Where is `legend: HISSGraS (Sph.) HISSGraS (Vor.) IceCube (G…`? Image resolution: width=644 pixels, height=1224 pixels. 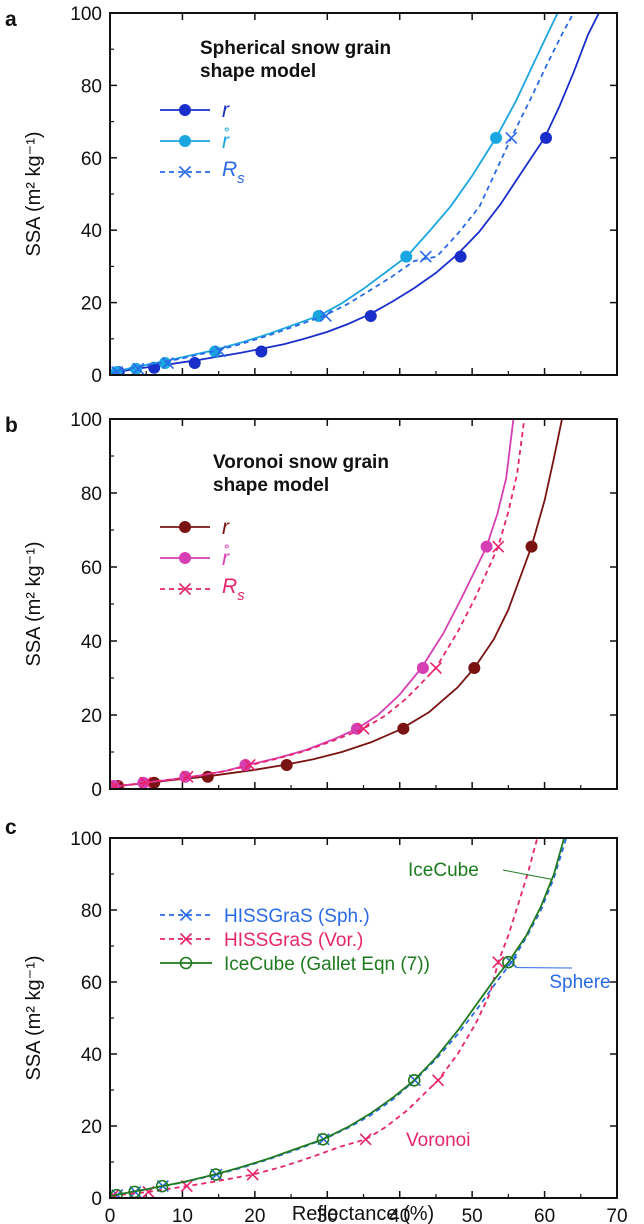
legend: HISSGraS (Sph.) HISSGraS (Vor.) IceCube (G… is located at coordinates (295, 940).